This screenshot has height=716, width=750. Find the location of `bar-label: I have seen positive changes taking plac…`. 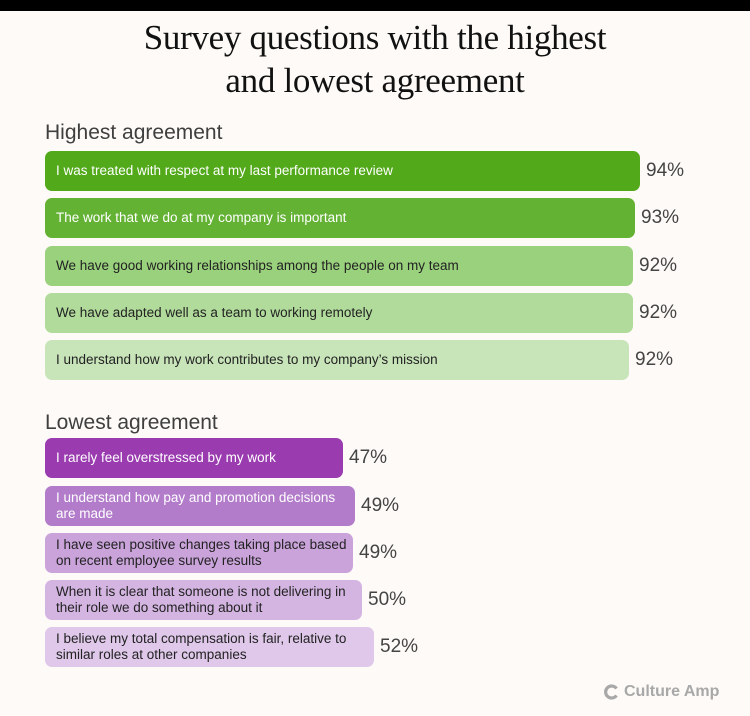

bar-label: I have seen positive changes taking plac… is located at coordinates (201, 552).